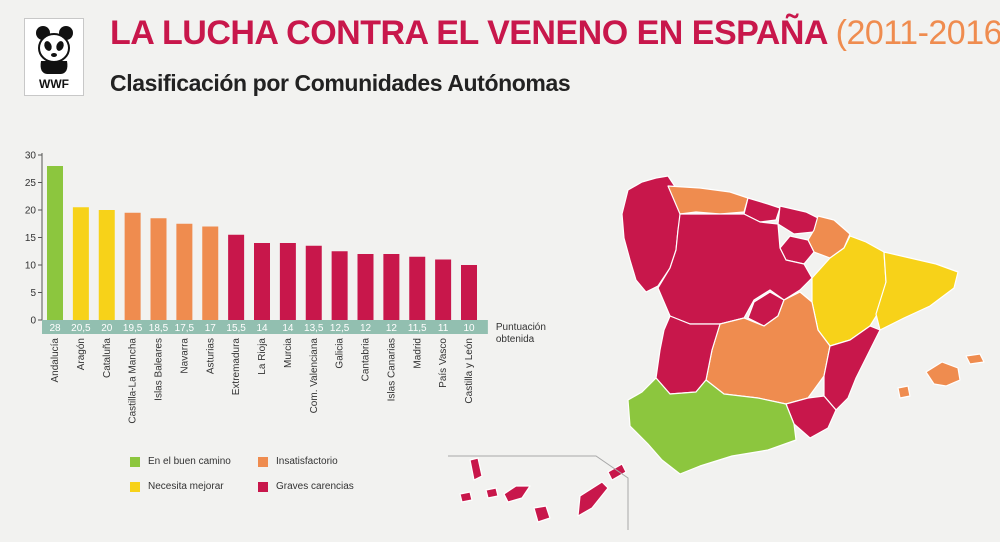 Image resolution: width=1000 pixels, height=542 pixels. I want to click on x-tick-label: Asturias, so click(210, 356).